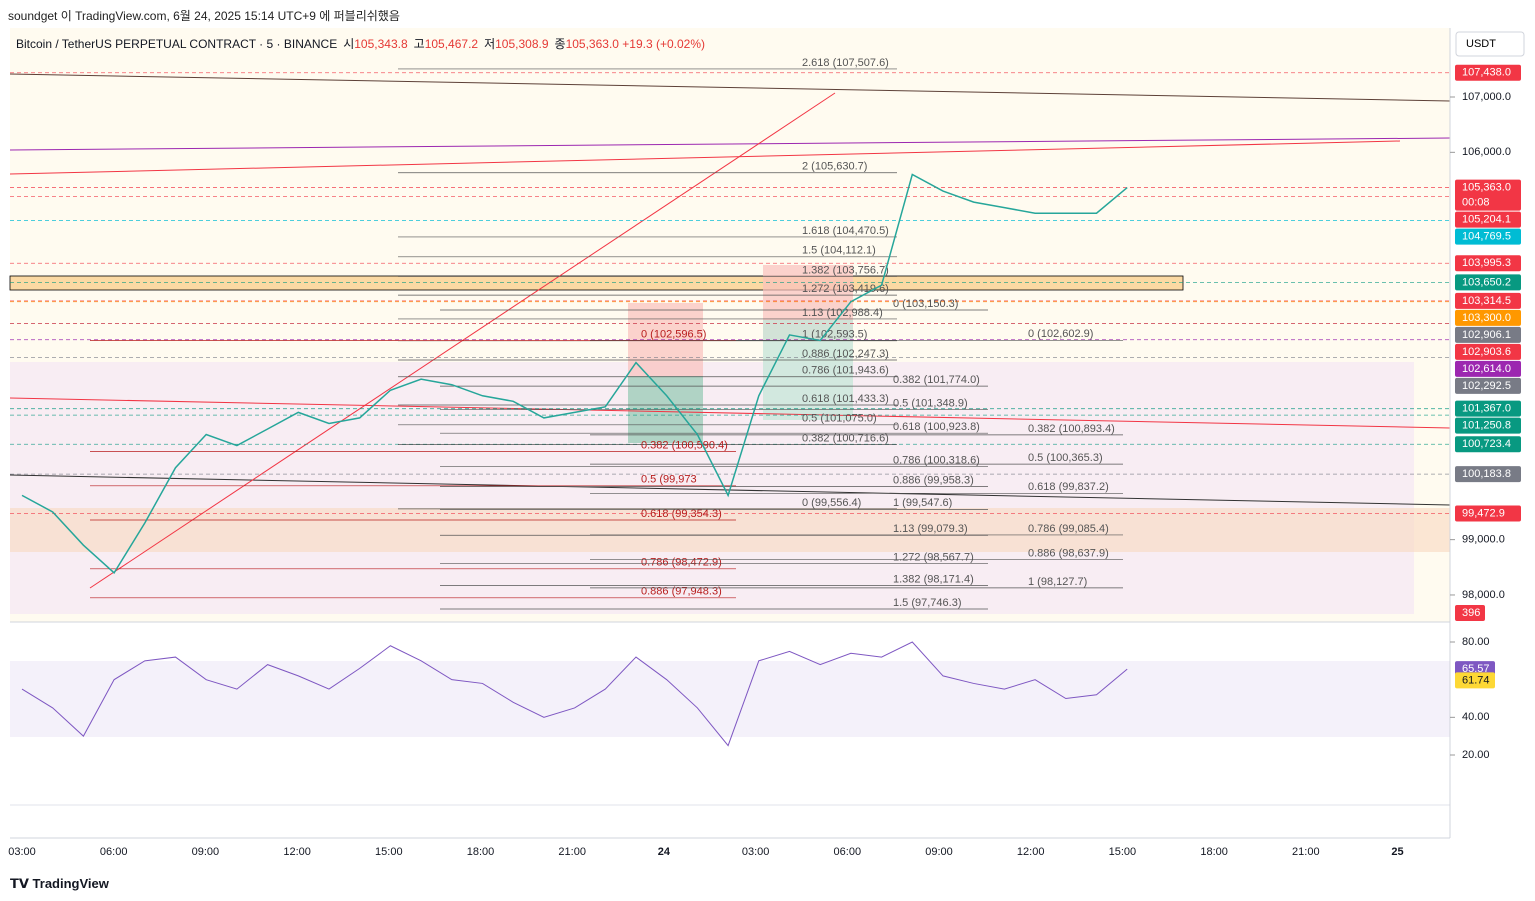 This screenshot has width=1535, height=901. Describe the element at coordinates (669, 480) in the screenshot. I see `fib-label: 0.5 (99,973` at that location.